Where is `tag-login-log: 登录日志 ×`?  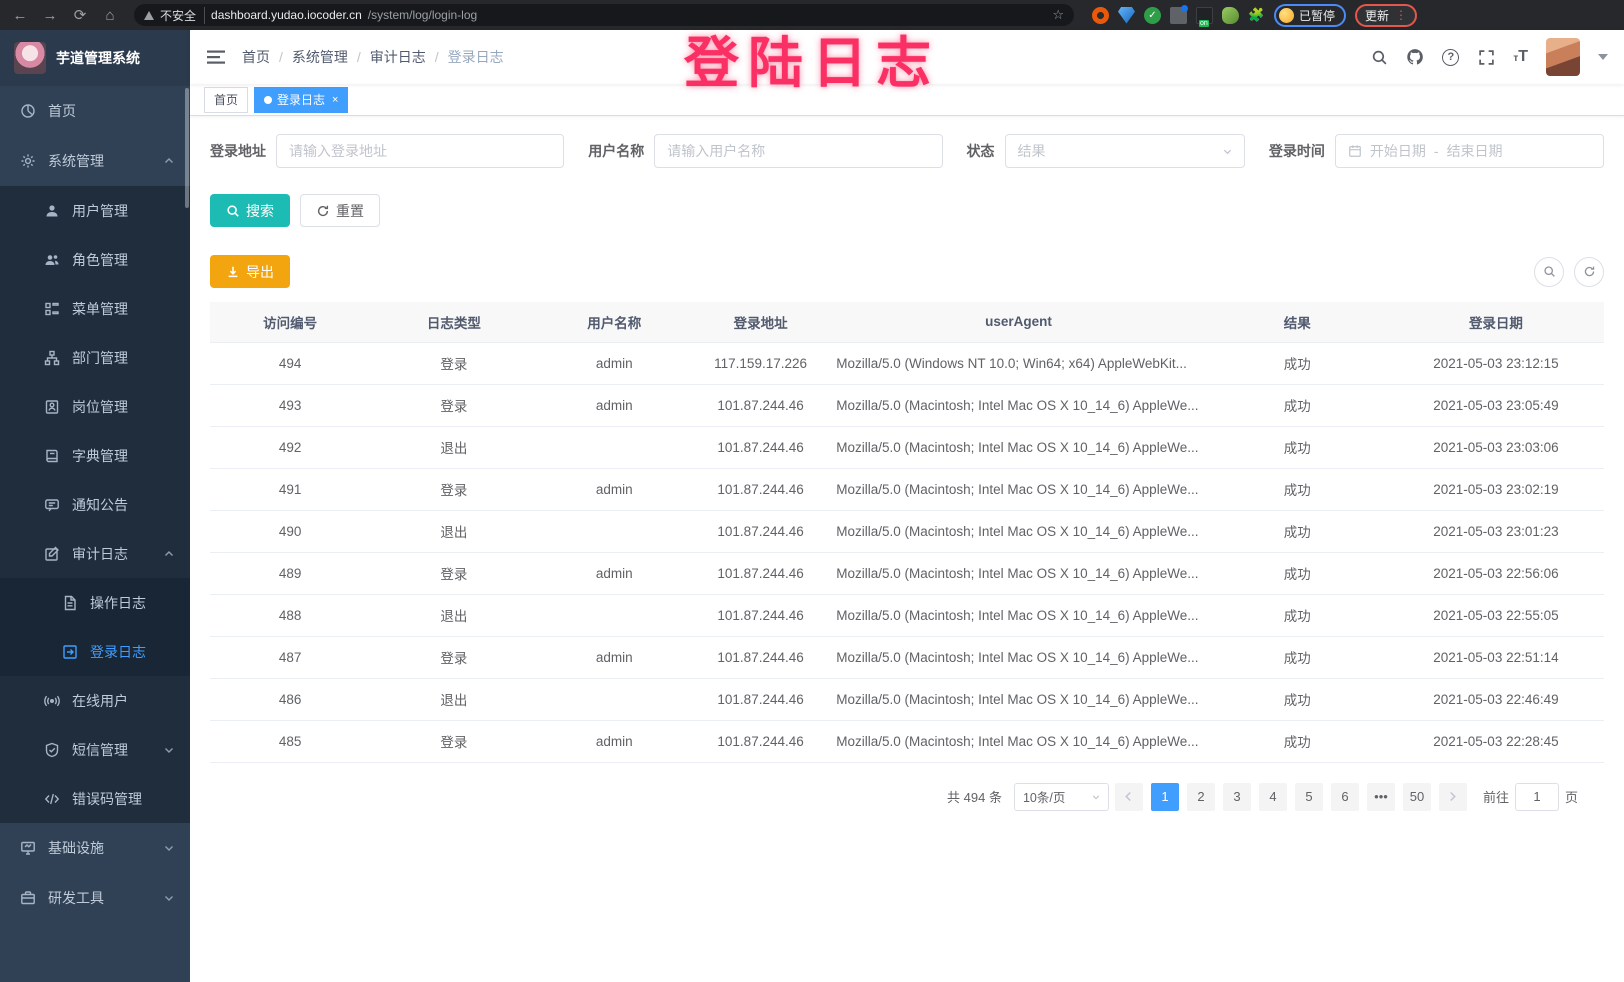 tag-login-log: 登录日志 × is located at coordinates (301, 99).